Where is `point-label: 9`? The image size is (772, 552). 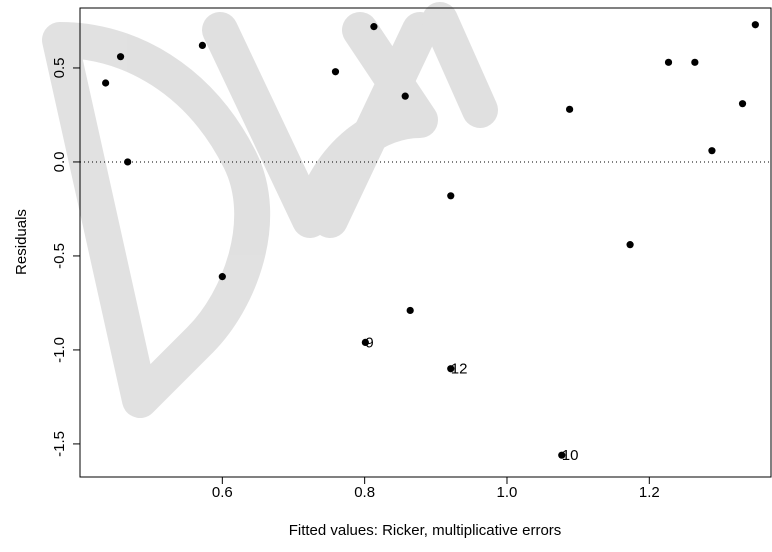
point-label: 9 is located at coordinates (369, 342).